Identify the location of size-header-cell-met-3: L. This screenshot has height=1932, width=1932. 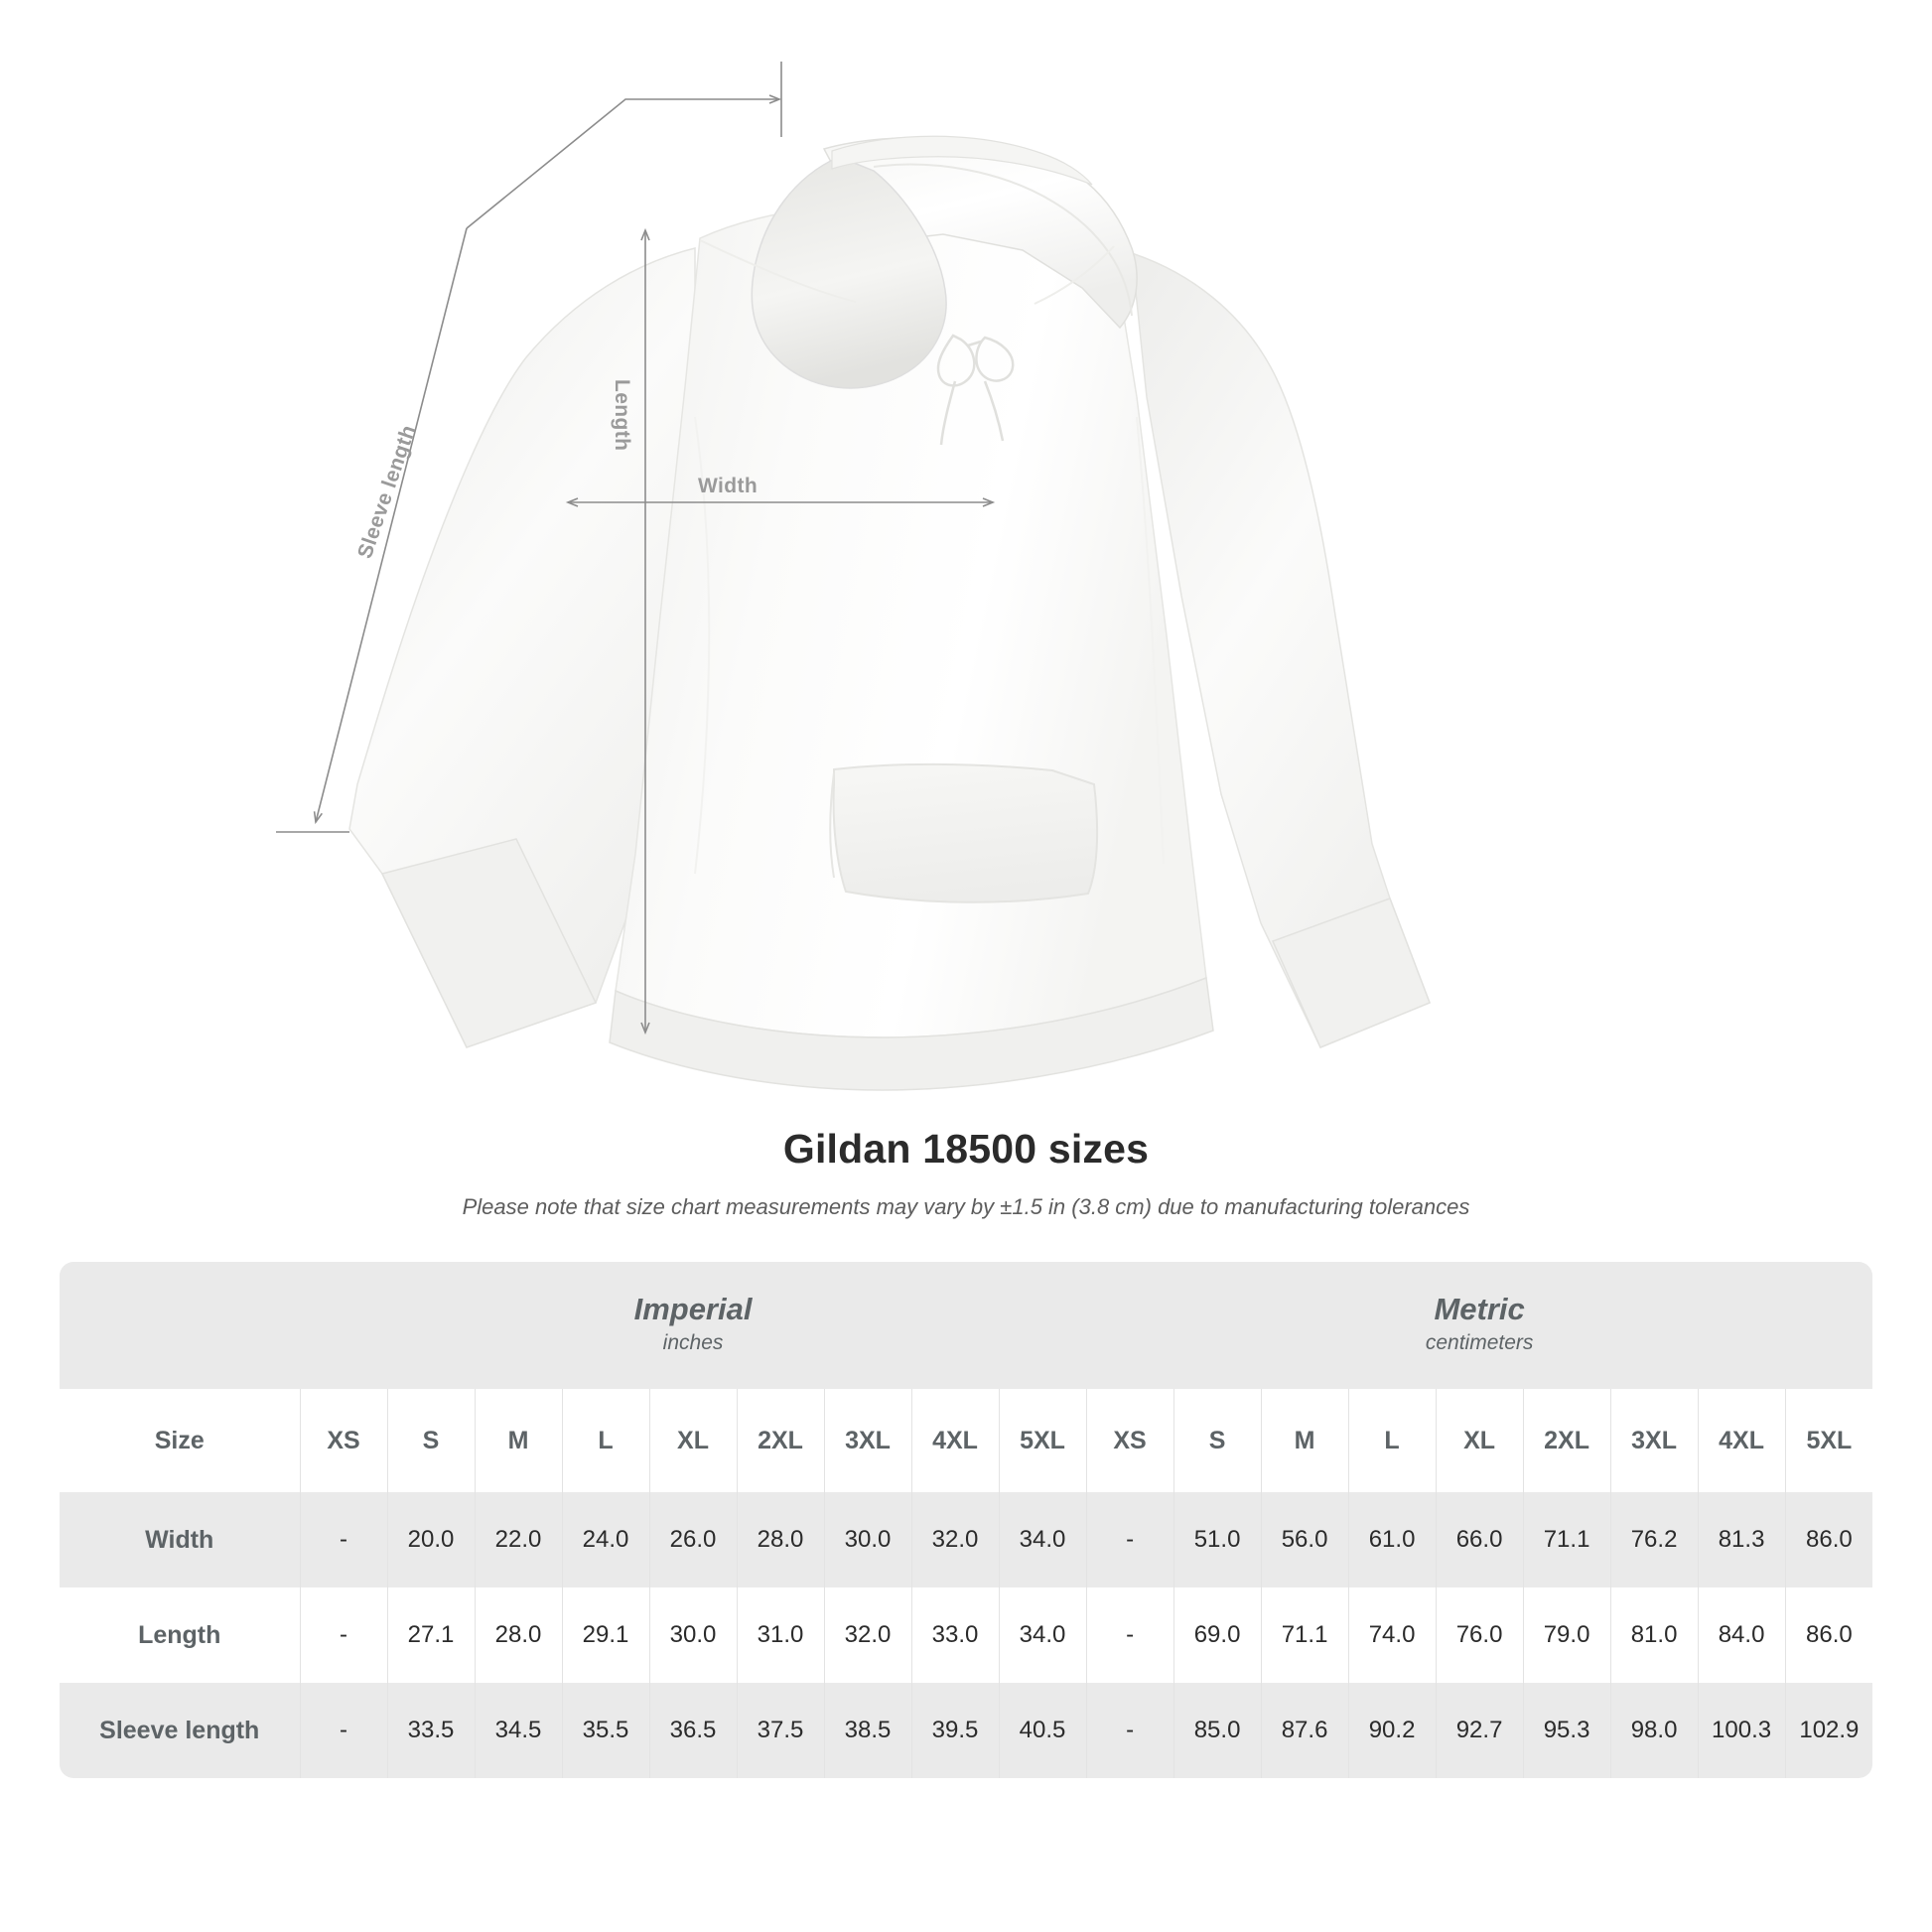
(1392, 1440).